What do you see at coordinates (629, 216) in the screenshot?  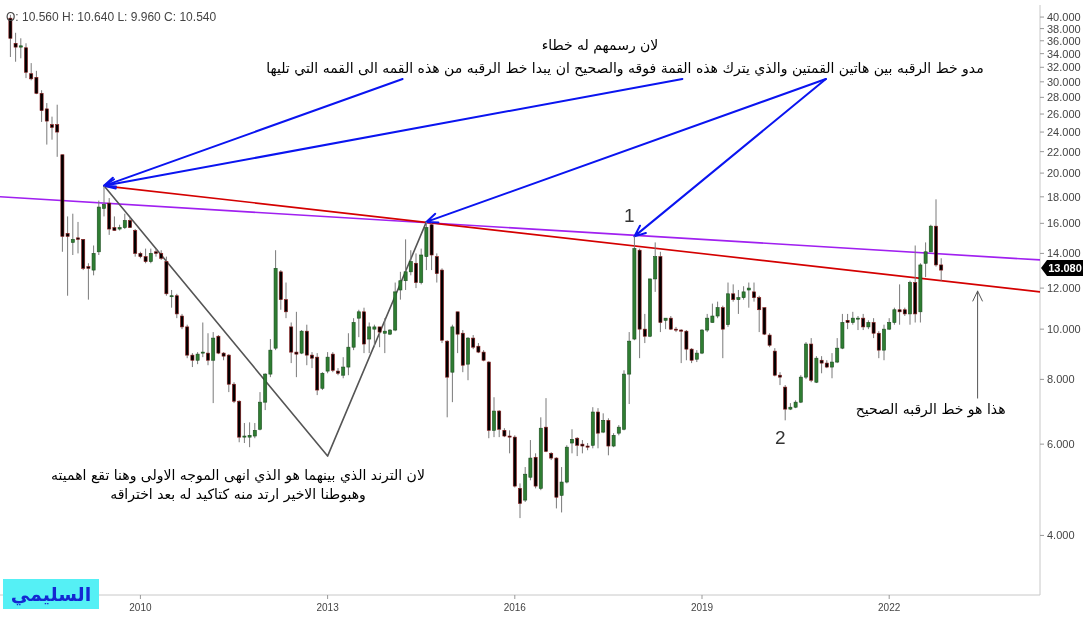 I see `annotation: 1` at bounding box center [629, 216].